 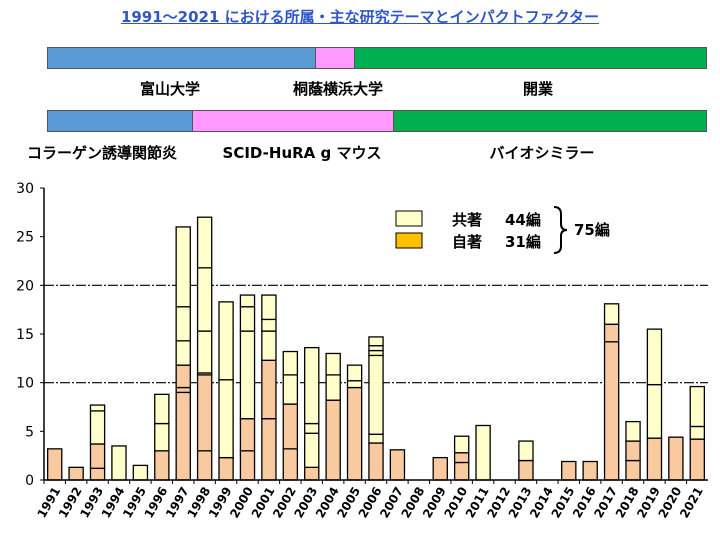 I want to click on y-tick-label-15: 15, so click(x=25, y=335).